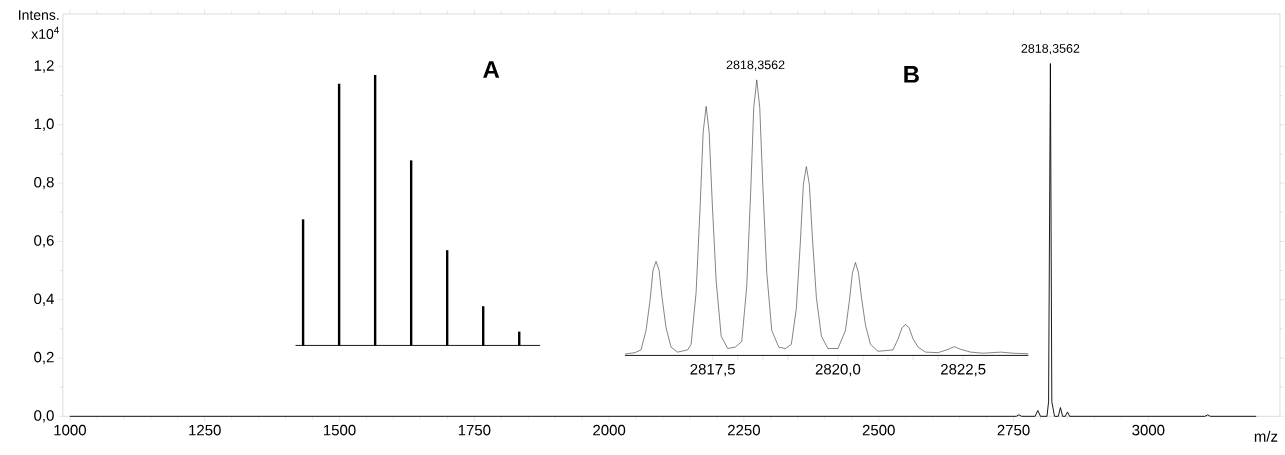 This screenshot has height=455, width=1285. Describe the element at coordinates (963, 370) in the screenshot. I see `x-tick-label: 2822,5` at that location.